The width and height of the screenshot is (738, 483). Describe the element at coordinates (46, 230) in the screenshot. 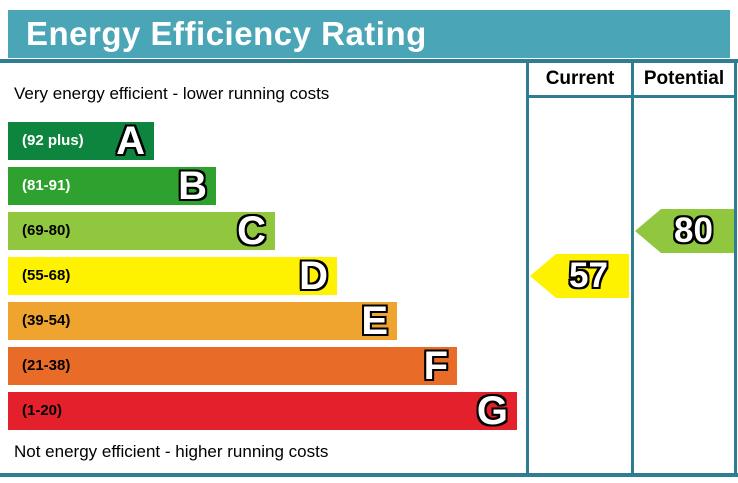

I see `band-range-label: (69-80)` at that location.